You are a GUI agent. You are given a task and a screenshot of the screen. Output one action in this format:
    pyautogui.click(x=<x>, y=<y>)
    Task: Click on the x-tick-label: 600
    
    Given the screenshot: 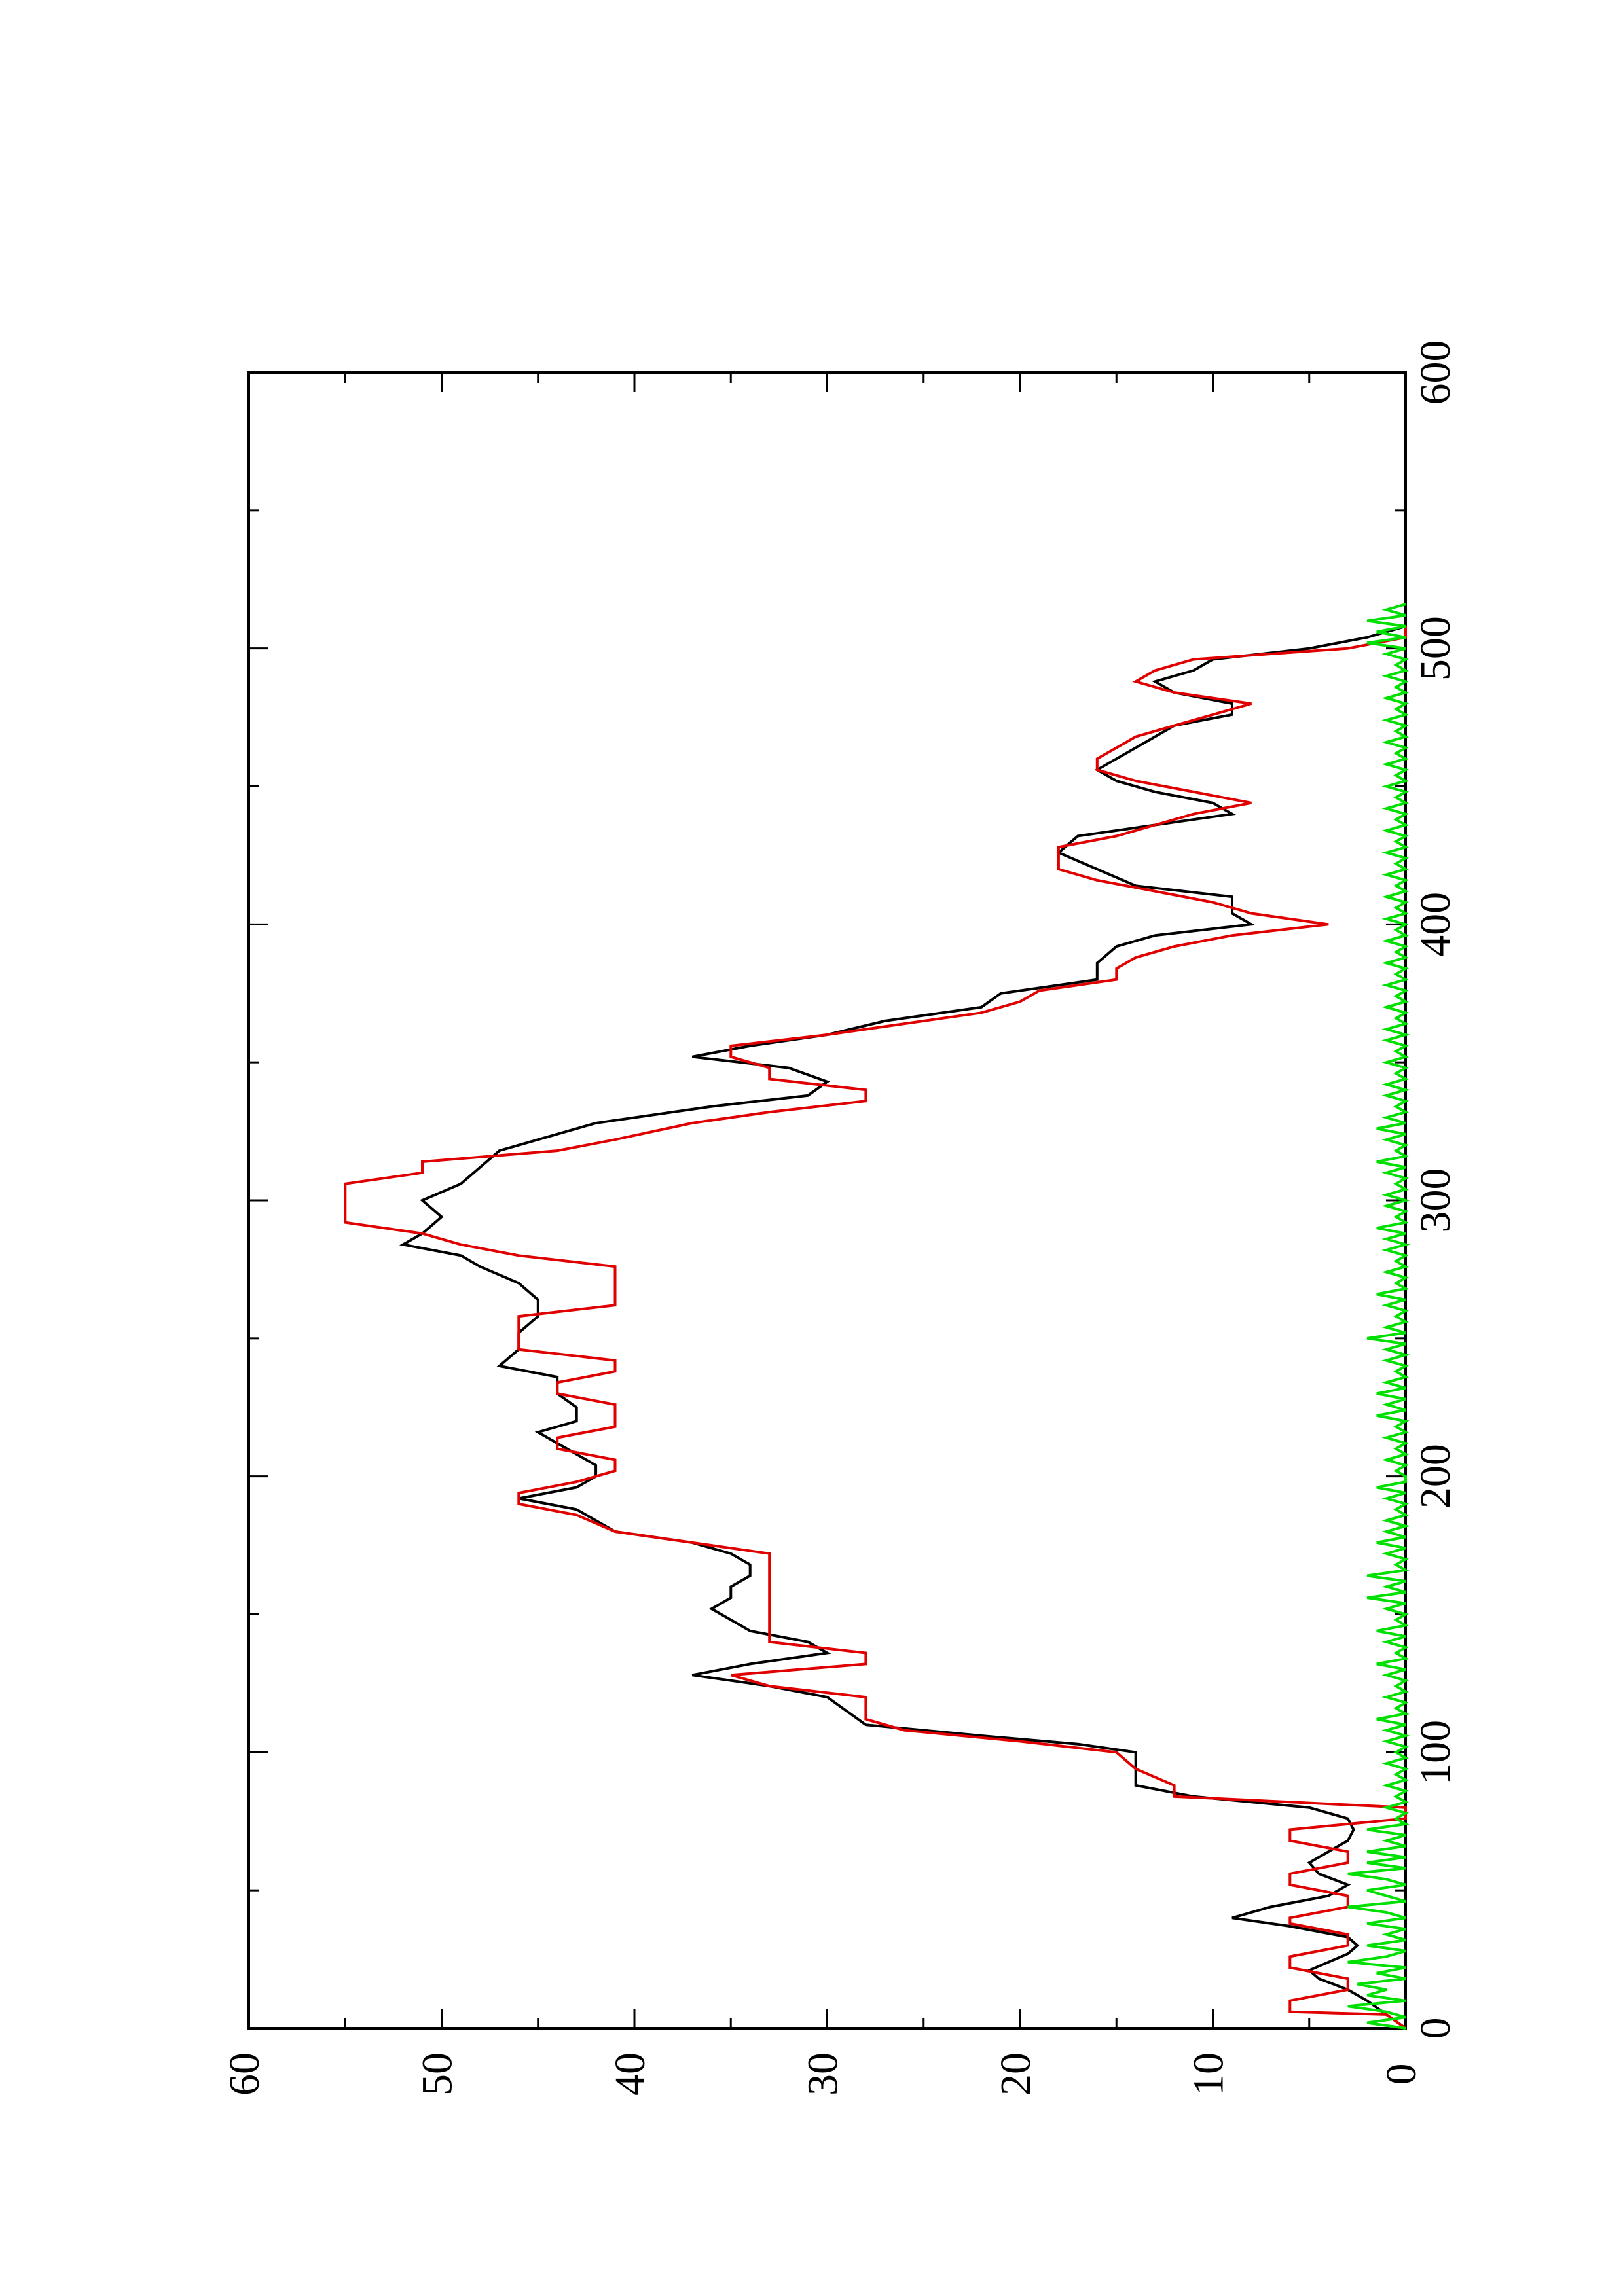 What is the action you would take?
    pyautogui.click(x=1435, y=372)
    